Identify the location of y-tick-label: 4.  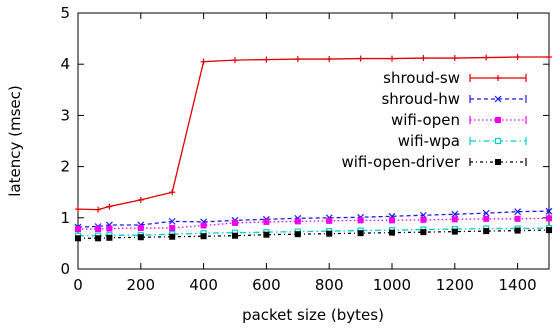
(65, 64).